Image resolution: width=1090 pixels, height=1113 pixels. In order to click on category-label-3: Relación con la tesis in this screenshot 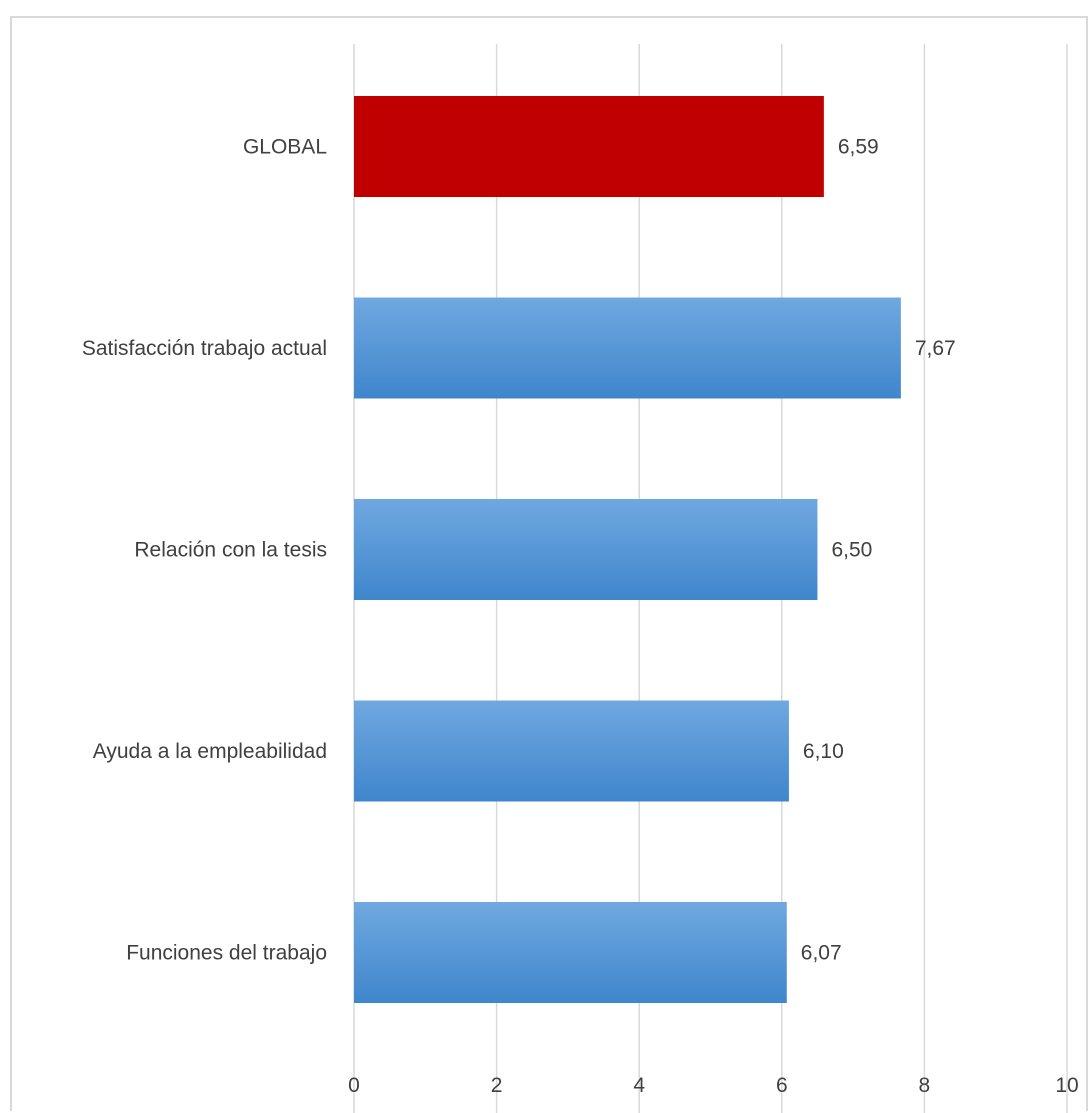, I will do `click(230, 550)`.